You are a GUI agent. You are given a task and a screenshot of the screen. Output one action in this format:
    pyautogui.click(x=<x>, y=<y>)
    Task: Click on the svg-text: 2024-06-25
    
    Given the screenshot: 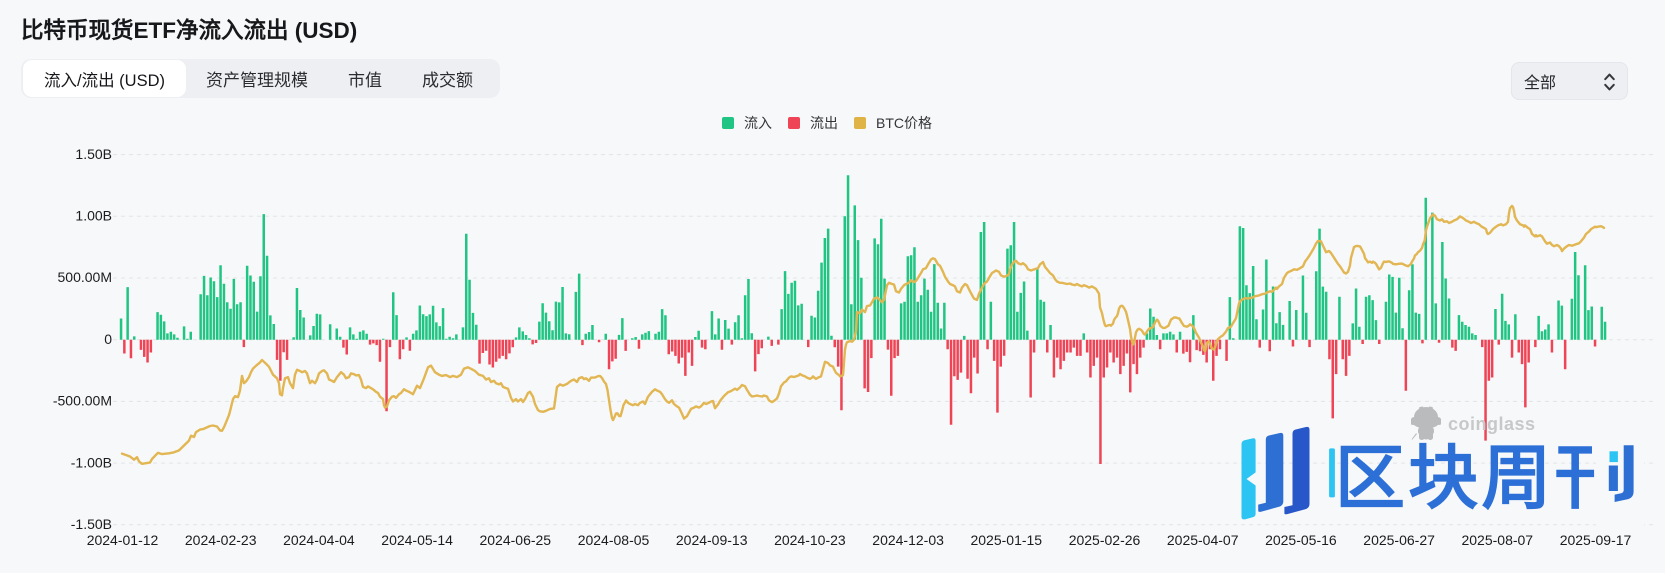 What is the action you would take?
    pyautogui.click(x=515, y=540)
    